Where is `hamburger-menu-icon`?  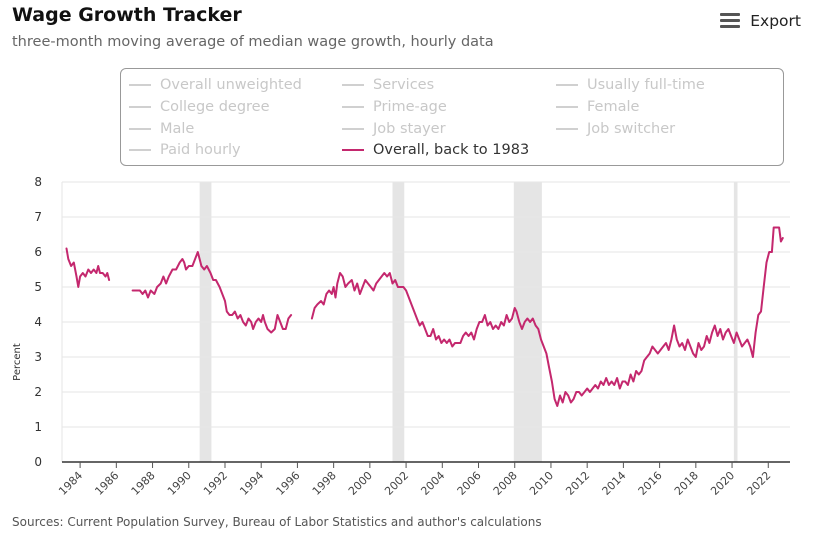 hamburger-menu-icon is located at coordinates (730, 21).